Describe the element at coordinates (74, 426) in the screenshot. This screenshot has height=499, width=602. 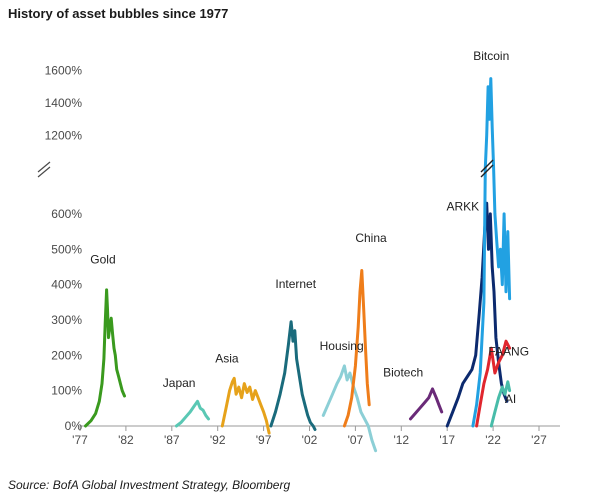
I see `y-tick-label-0: 0%` at that location.